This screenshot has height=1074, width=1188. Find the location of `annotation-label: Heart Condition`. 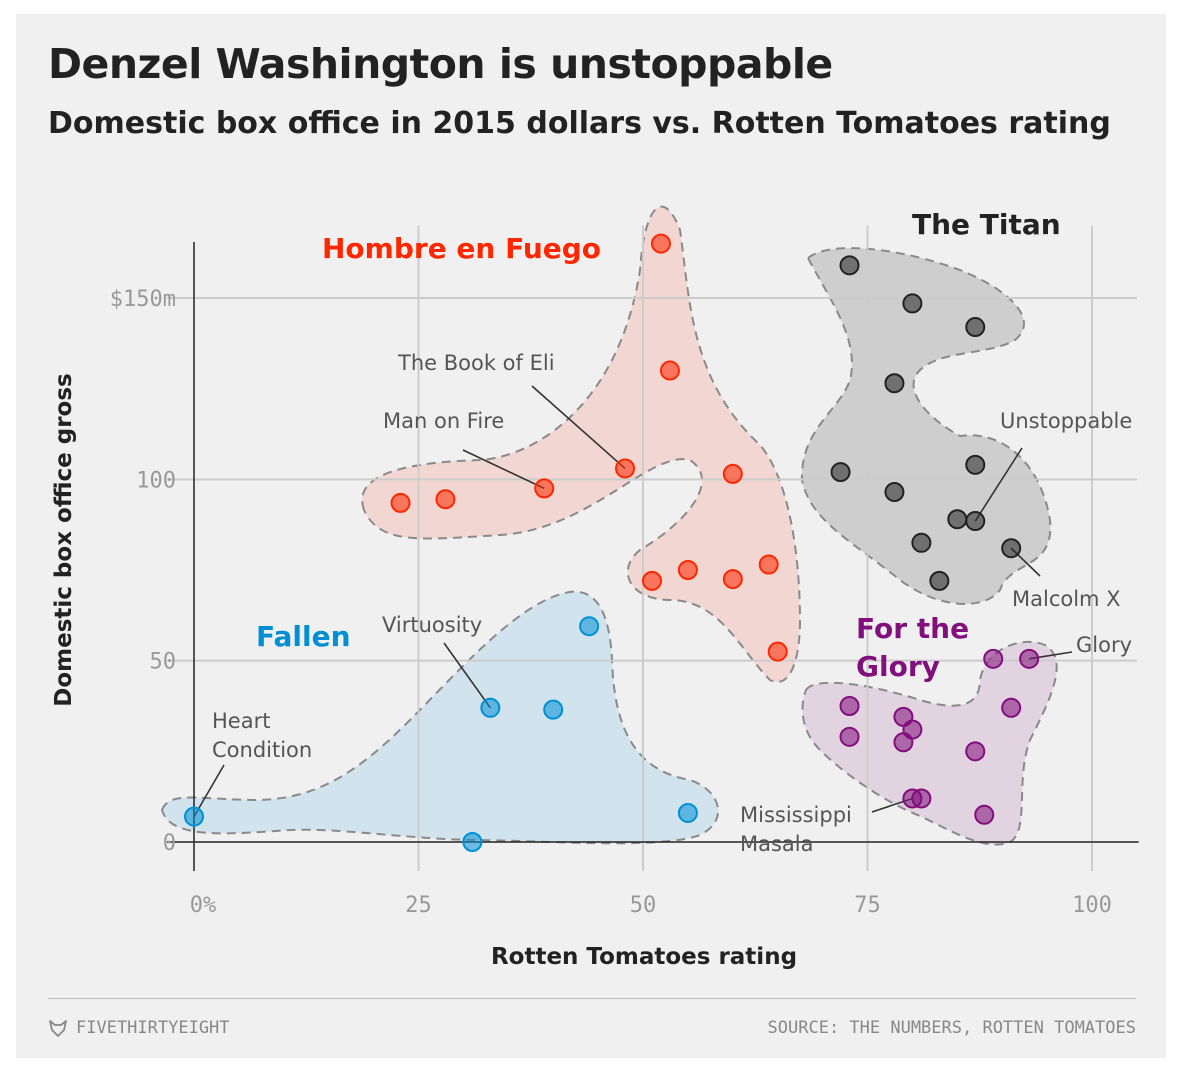

annotation-label: Heart Condition is located at coordinates (262, 735).